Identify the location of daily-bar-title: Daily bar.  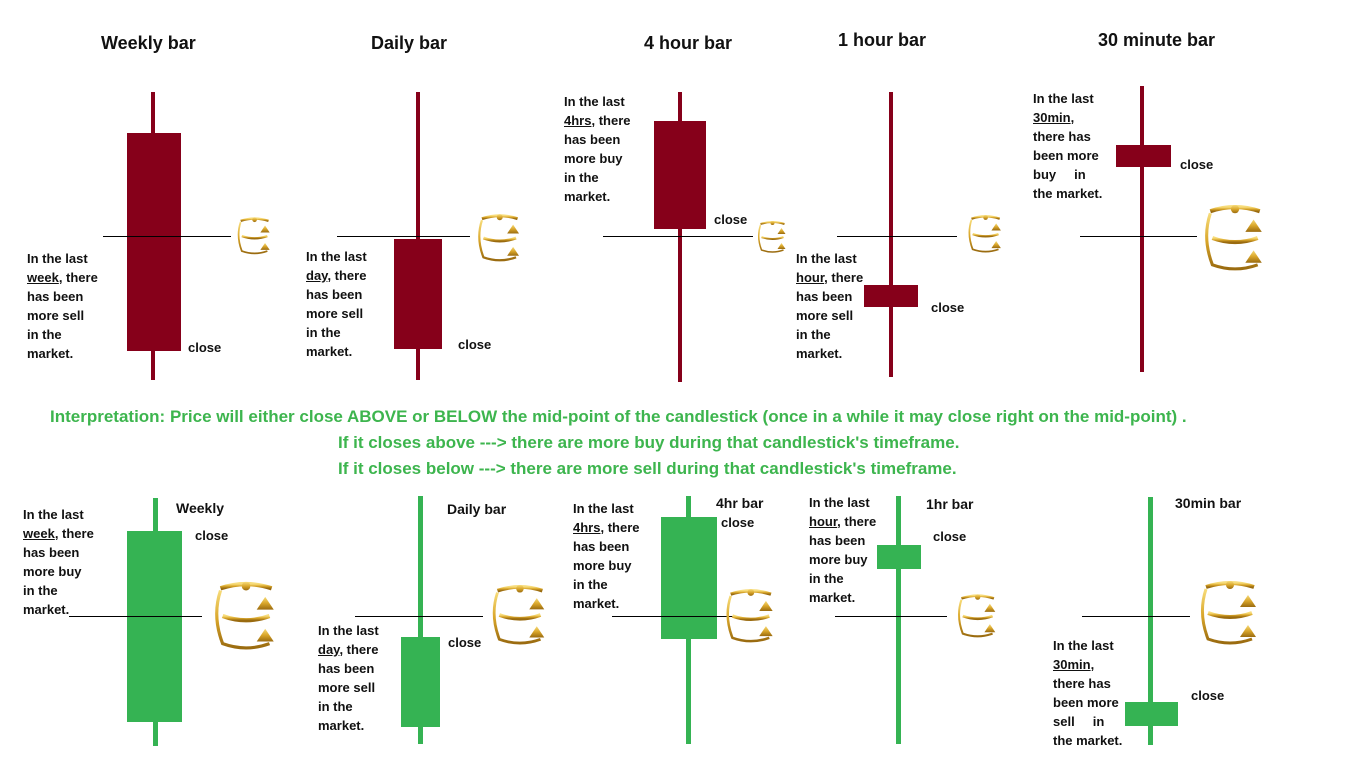
(409, 43).